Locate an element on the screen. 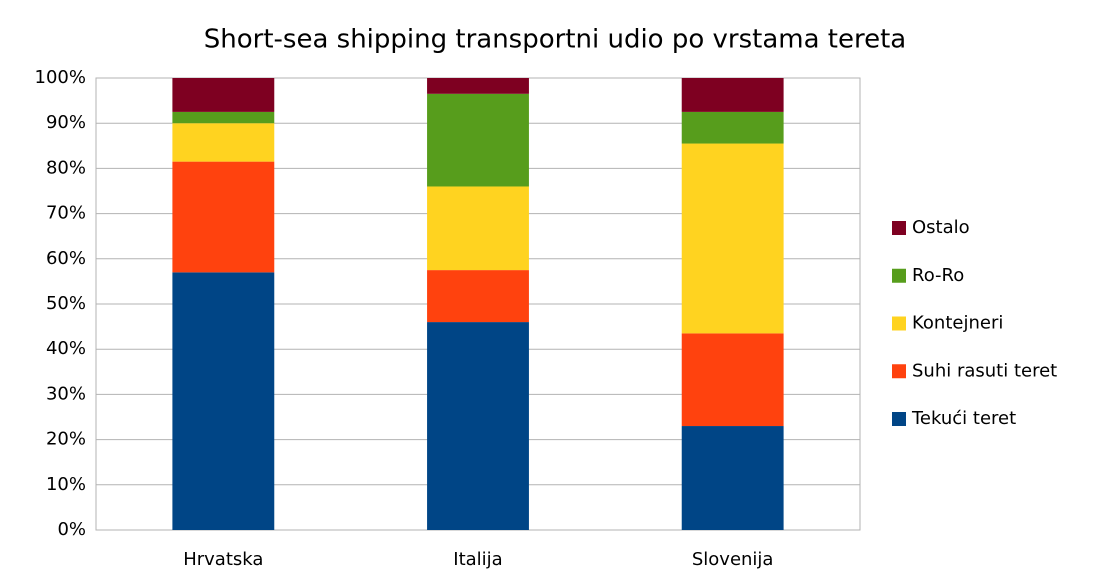 This screenshot has width=1100, height=577. y-tick-label: 0% is located at coordinates (71, 529).